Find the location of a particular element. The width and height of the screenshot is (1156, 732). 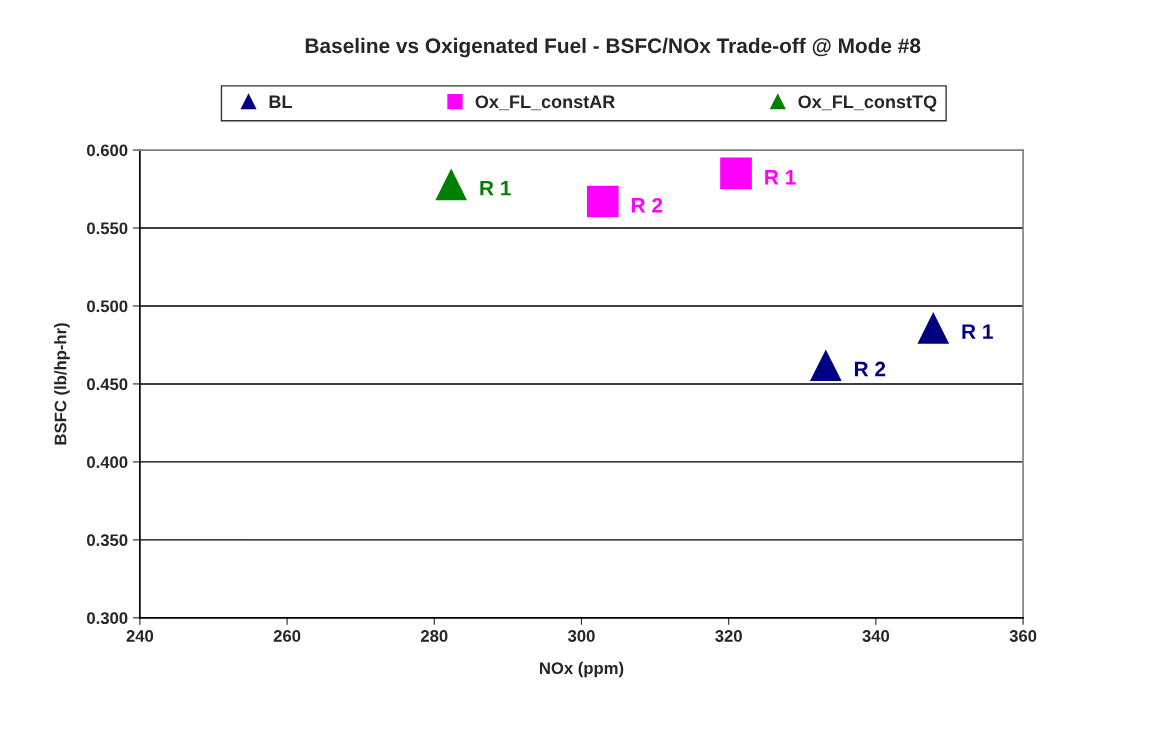

chart-title: Baseline vs Oxigenated Fuel - BSFC/NOx Trade-off @ Mode #8 is located at coordinates (613, 47).